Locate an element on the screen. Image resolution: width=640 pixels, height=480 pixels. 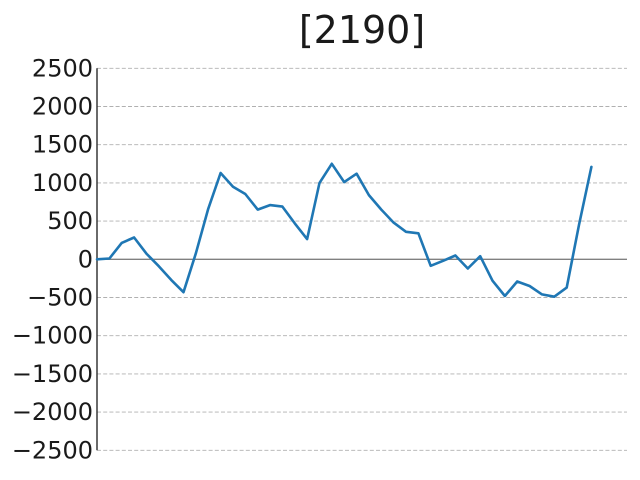
y-tick-label: 2000 is located at coordinates (62, 107).